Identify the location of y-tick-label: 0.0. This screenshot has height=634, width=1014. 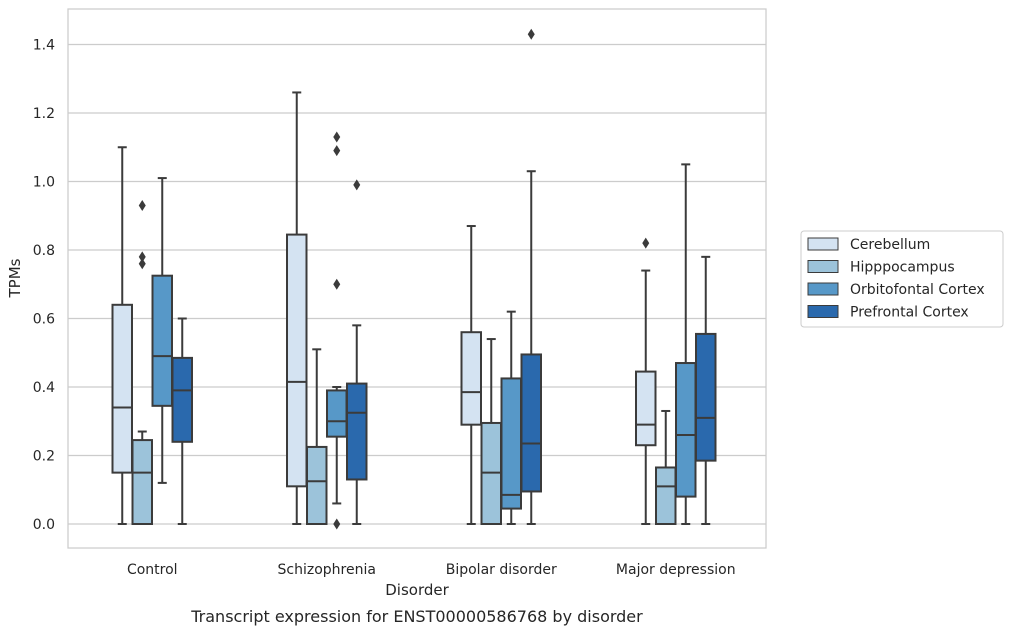
(44, 525).